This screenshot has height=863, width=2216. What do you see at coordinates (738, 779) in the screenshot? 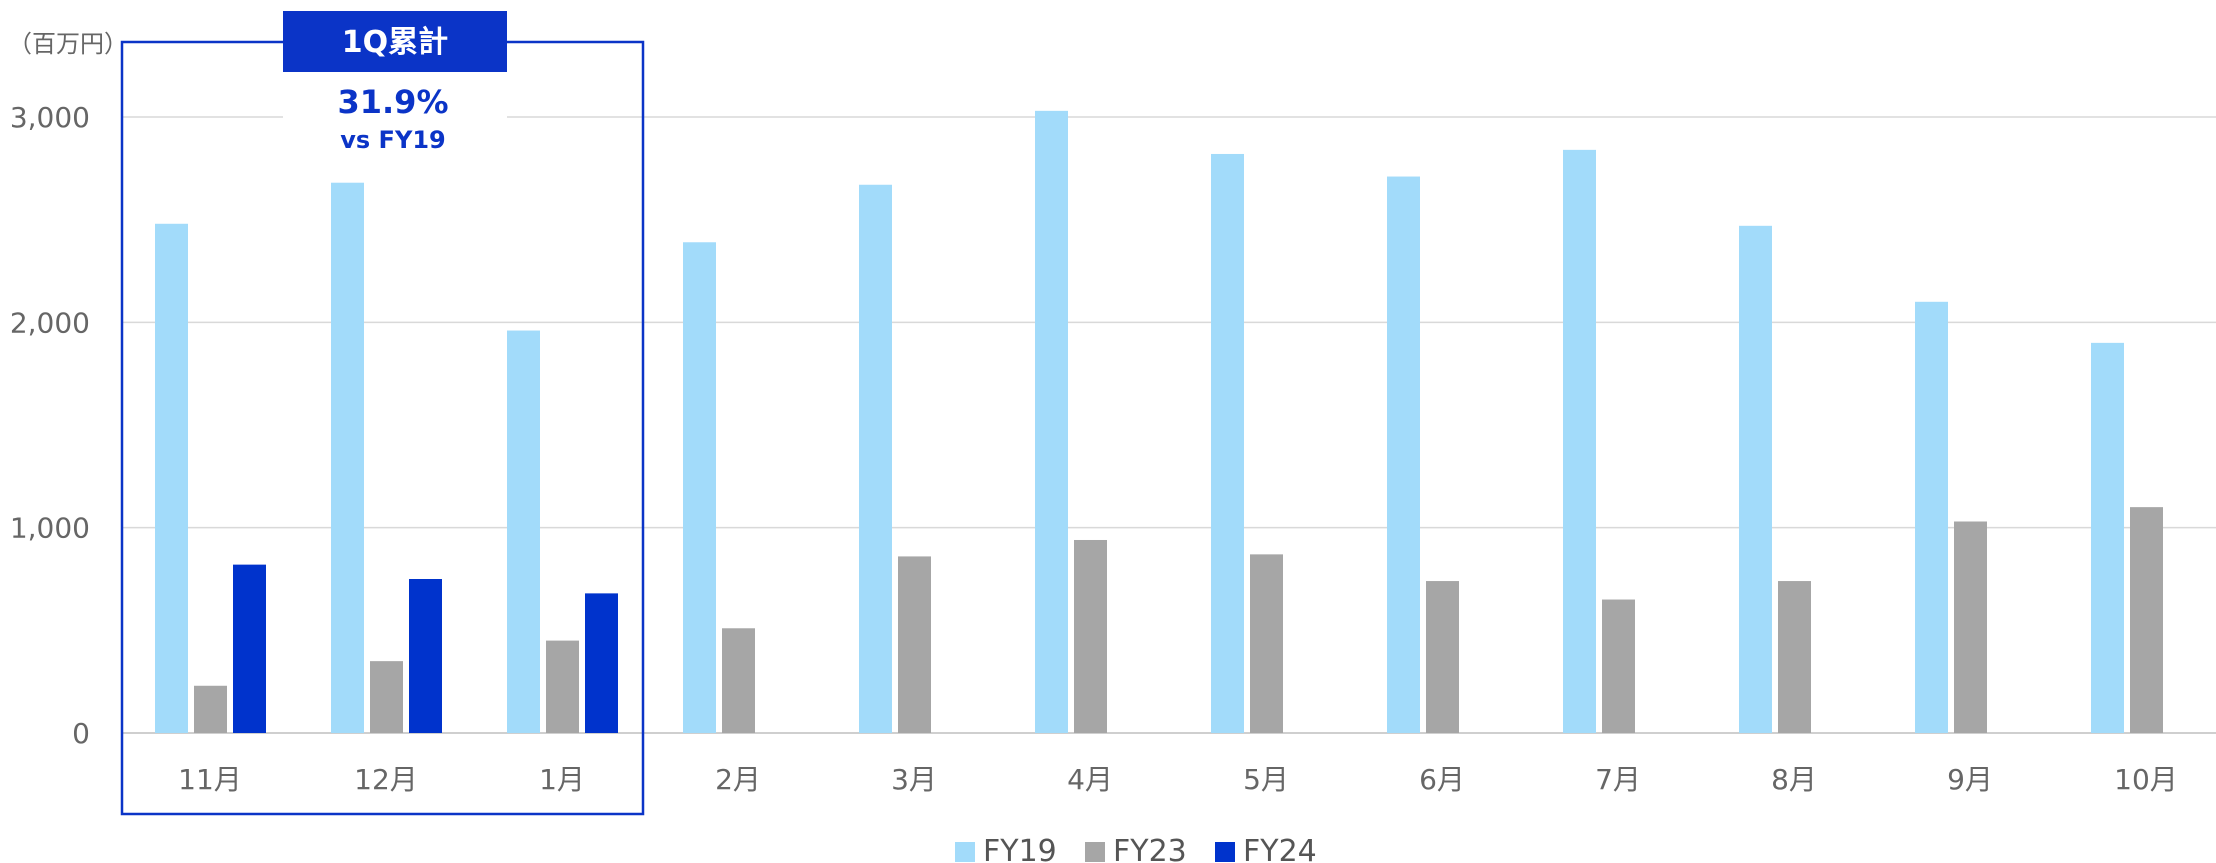
I see `x-tick-label: 2月` at bounding box center [738, 779].